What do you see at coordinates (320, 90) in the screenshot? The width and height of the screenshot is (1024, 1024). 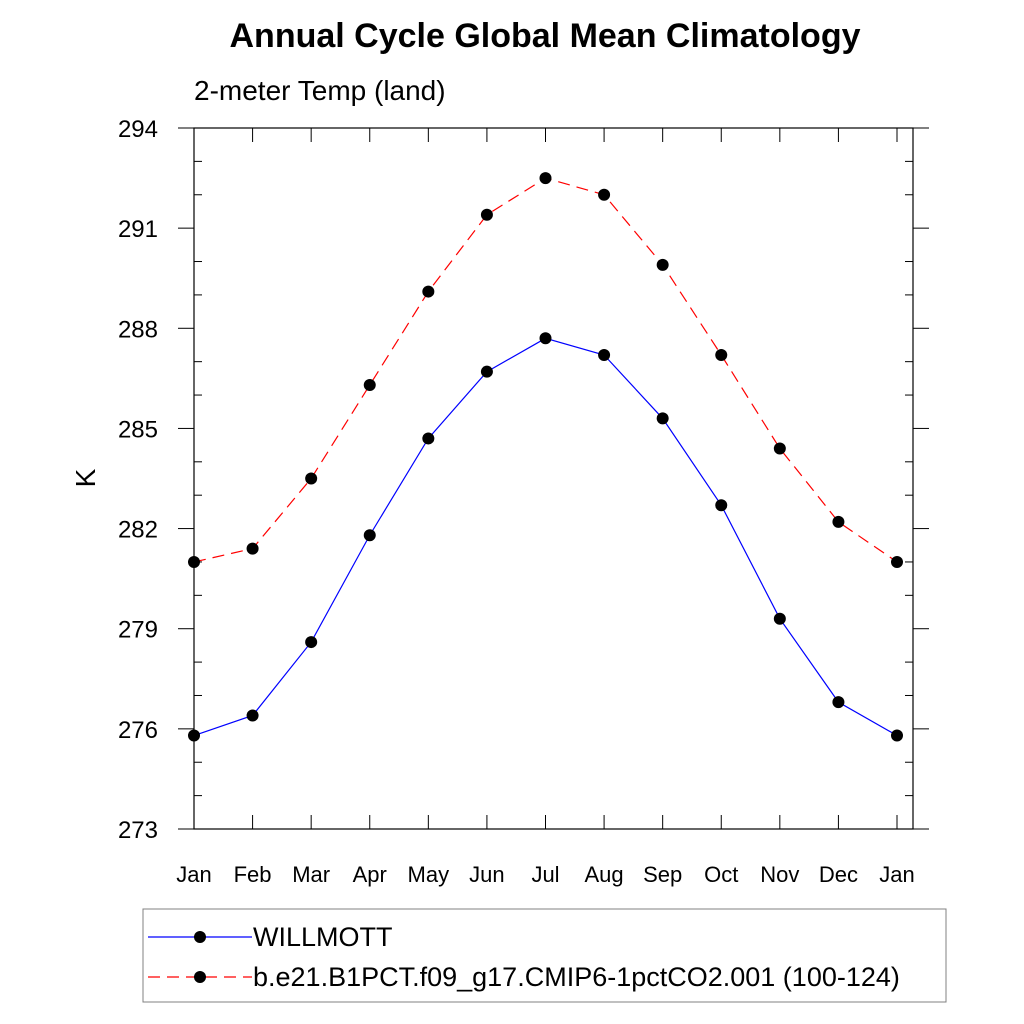 I see `chart-subtitle: 2-meter Temp (land)` at bounding box center [320, 90].